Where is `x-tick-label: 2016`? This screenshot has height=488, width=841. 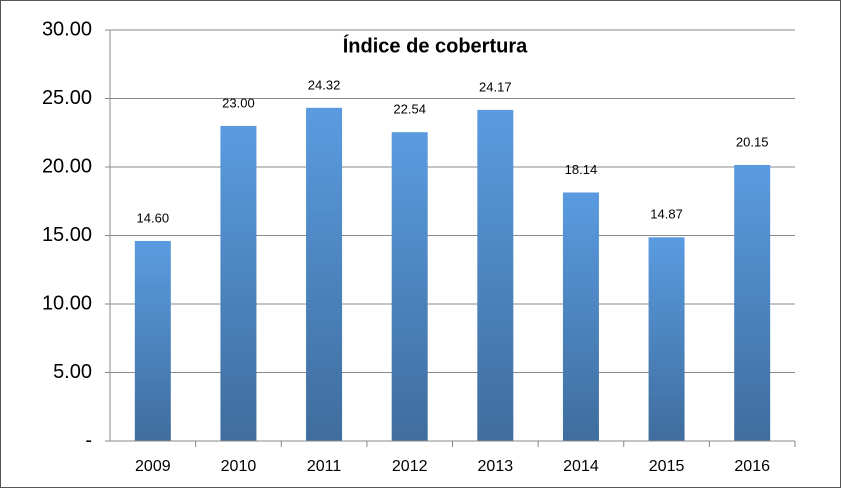 x-tick-label: 2016 is located at coordinates (752, 466).